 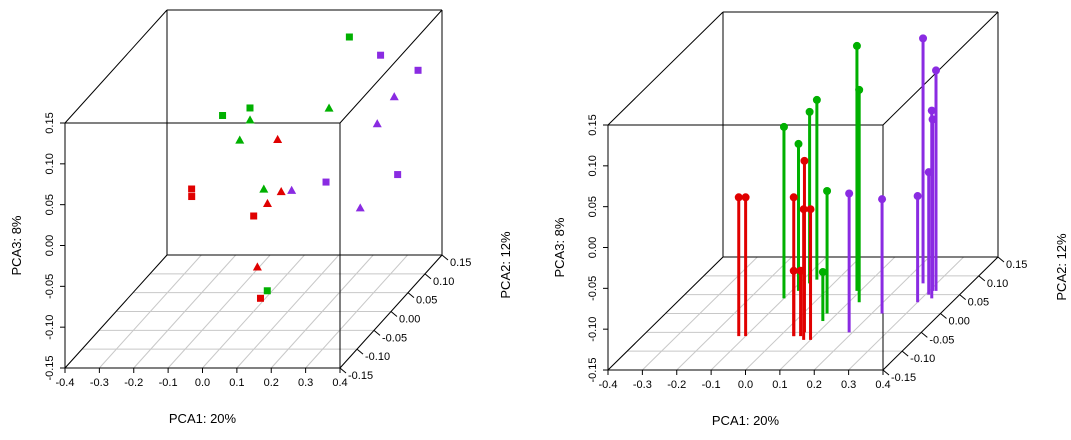 I want to click on x-tick-label: 0.4, so click(x=339, y=383).